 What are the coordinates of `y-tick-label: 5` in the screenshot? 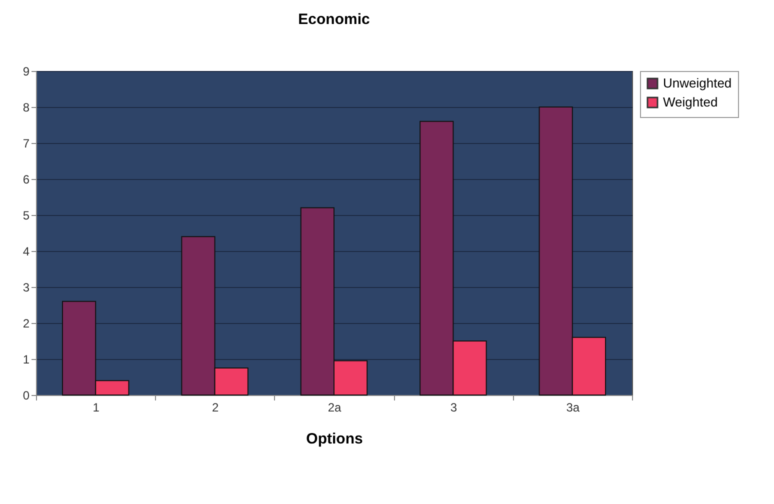 It's located at (26, 215).